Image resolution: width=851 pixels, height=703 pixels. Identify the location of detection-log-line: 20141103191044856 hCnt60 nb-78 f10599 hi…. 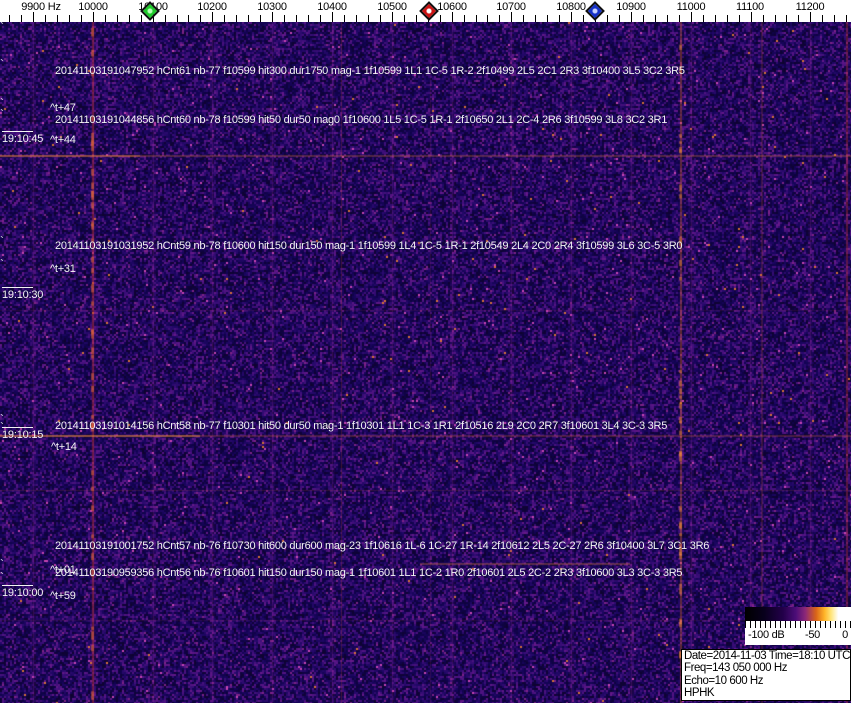
(361, 120).